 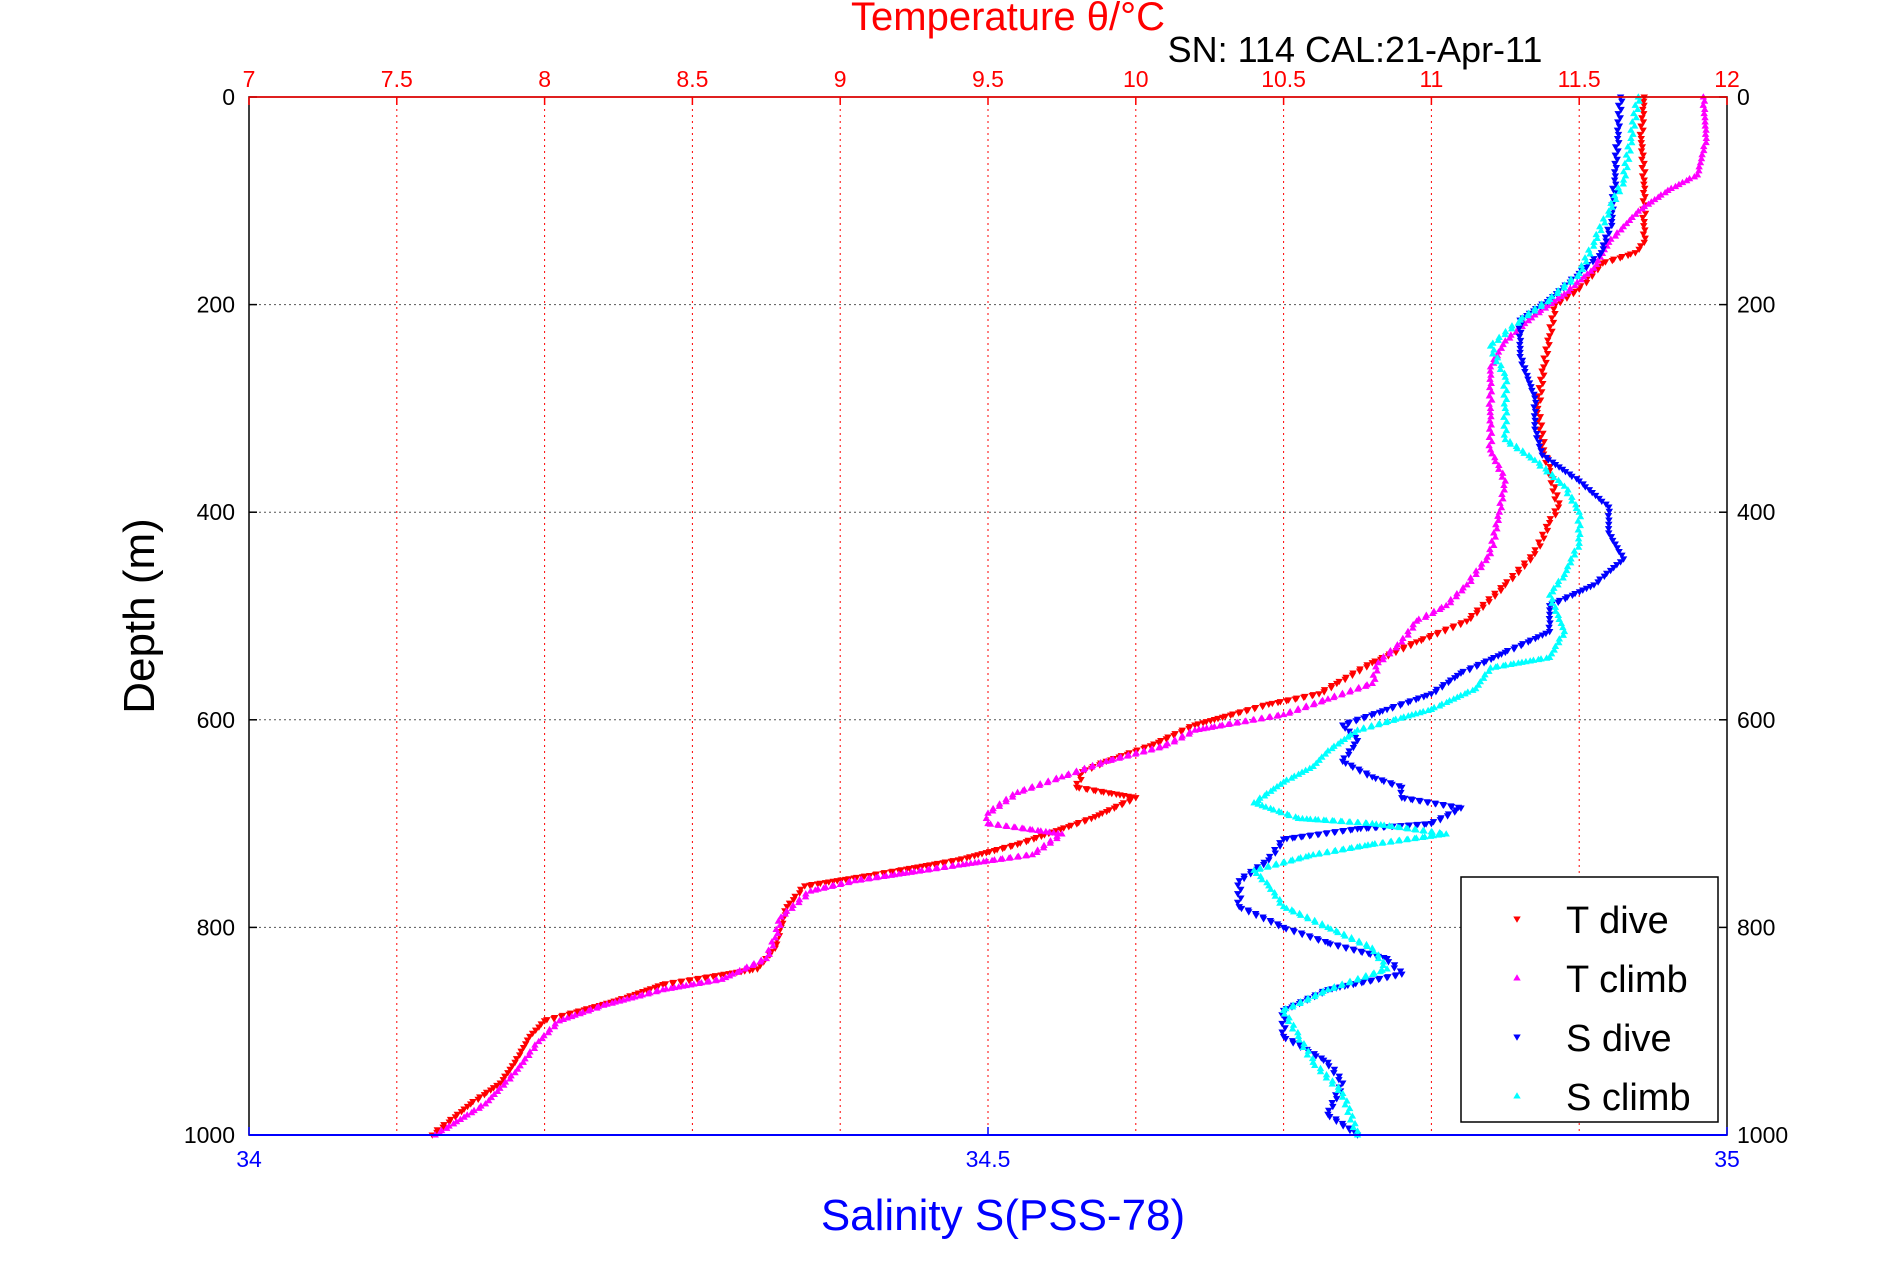 What do you see at coordinates (1619, 1039) in the screenshot?
I see `legend-label: S dive` at bounding box center [1619, 1039].